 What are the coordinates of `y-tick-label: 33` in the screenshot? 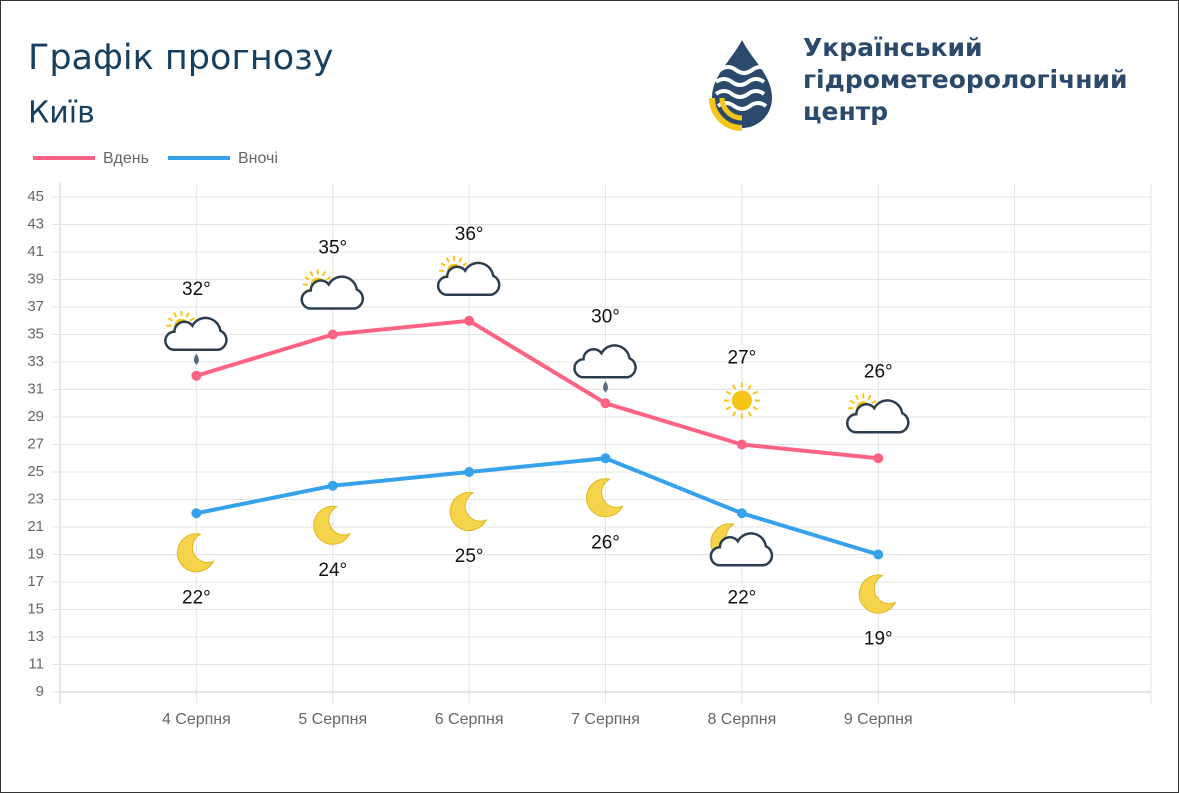 It's located at (35, 361).